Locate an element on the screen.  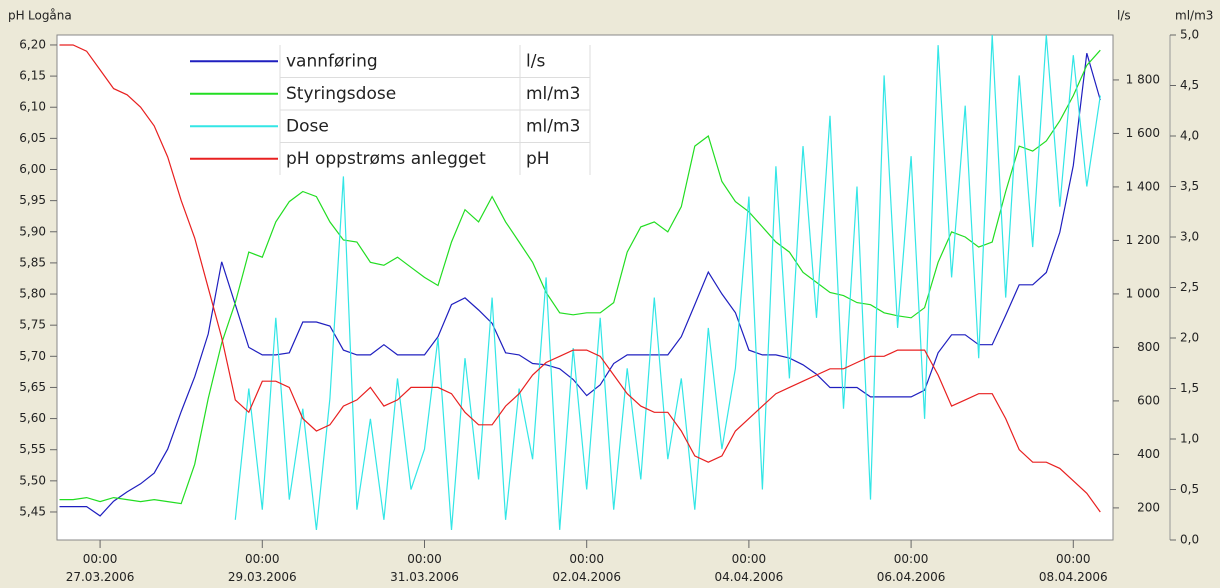
y-tick-label: 5,65 is located at coordinates (32, 387).